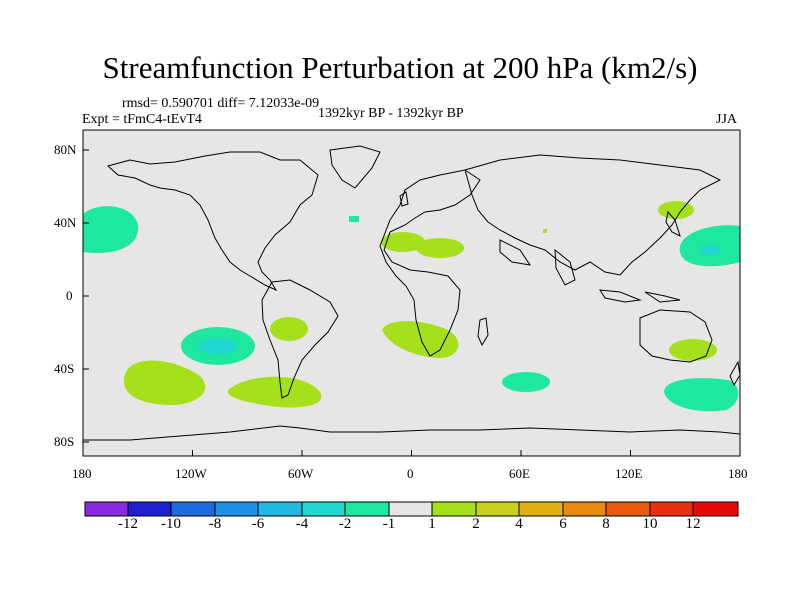 This screenshot has width=800, height=600. I want to click on contour-neg-spacific-core, so click(218, 346).